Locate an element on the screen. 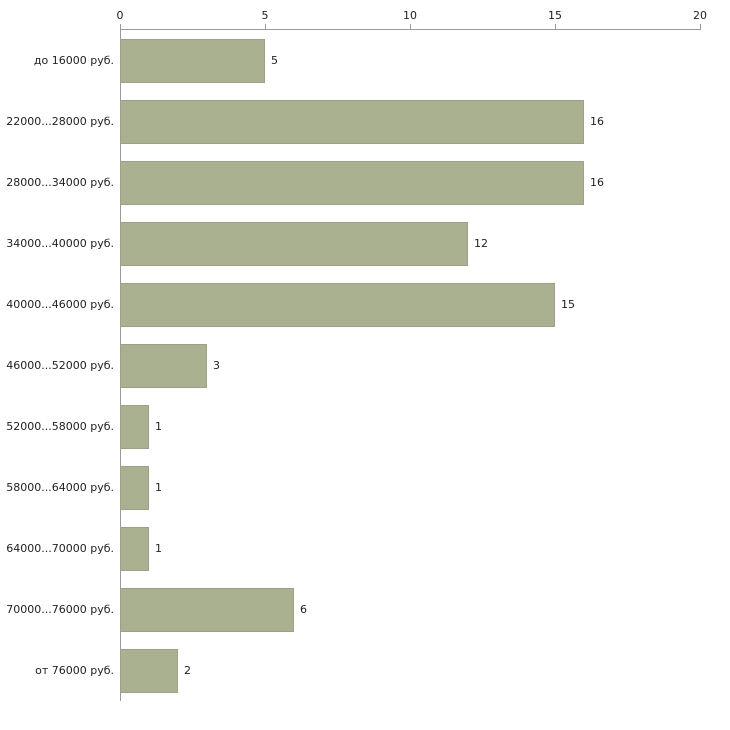 This screenshot has width=730, height=730. chart-row: 28000...34000 руб. 16 is located at coordinates (365, 182).